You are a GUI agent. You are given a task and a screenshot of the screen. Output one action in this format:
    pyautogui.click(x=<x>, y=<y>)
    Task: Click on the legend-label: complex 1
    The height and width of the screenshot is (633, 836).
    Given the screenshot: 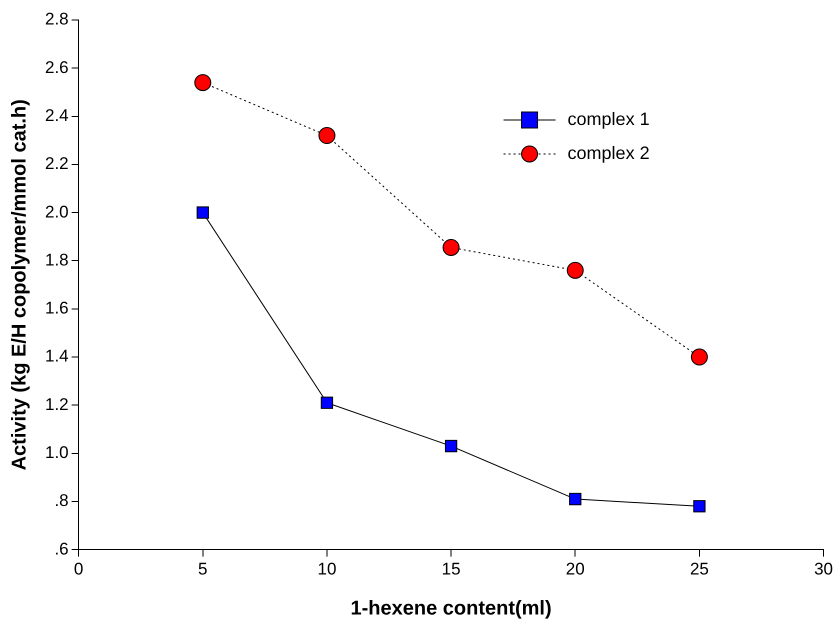 What is the action you would take?
    pyautogui.click(x=609, y=118)
    